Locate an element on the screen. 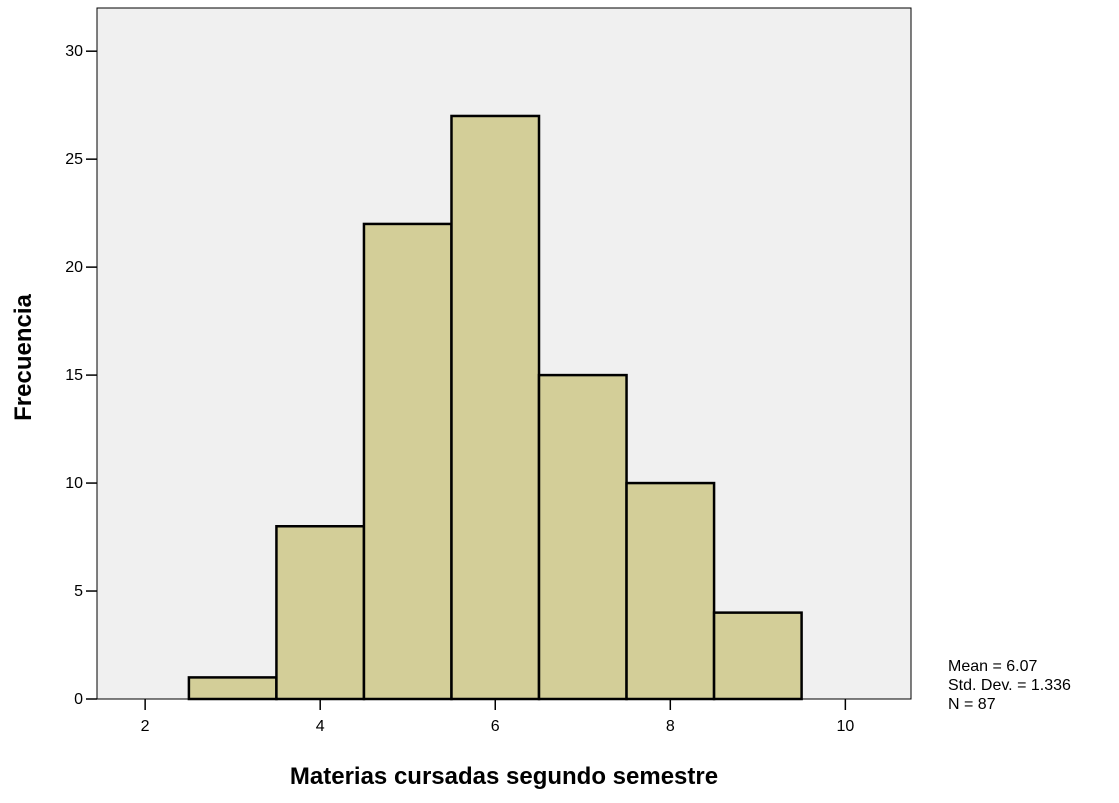 Image resolution: width=1119 pixels, height=803 pixels. x-tick-label: 4 is located at coordinates (320, 726).